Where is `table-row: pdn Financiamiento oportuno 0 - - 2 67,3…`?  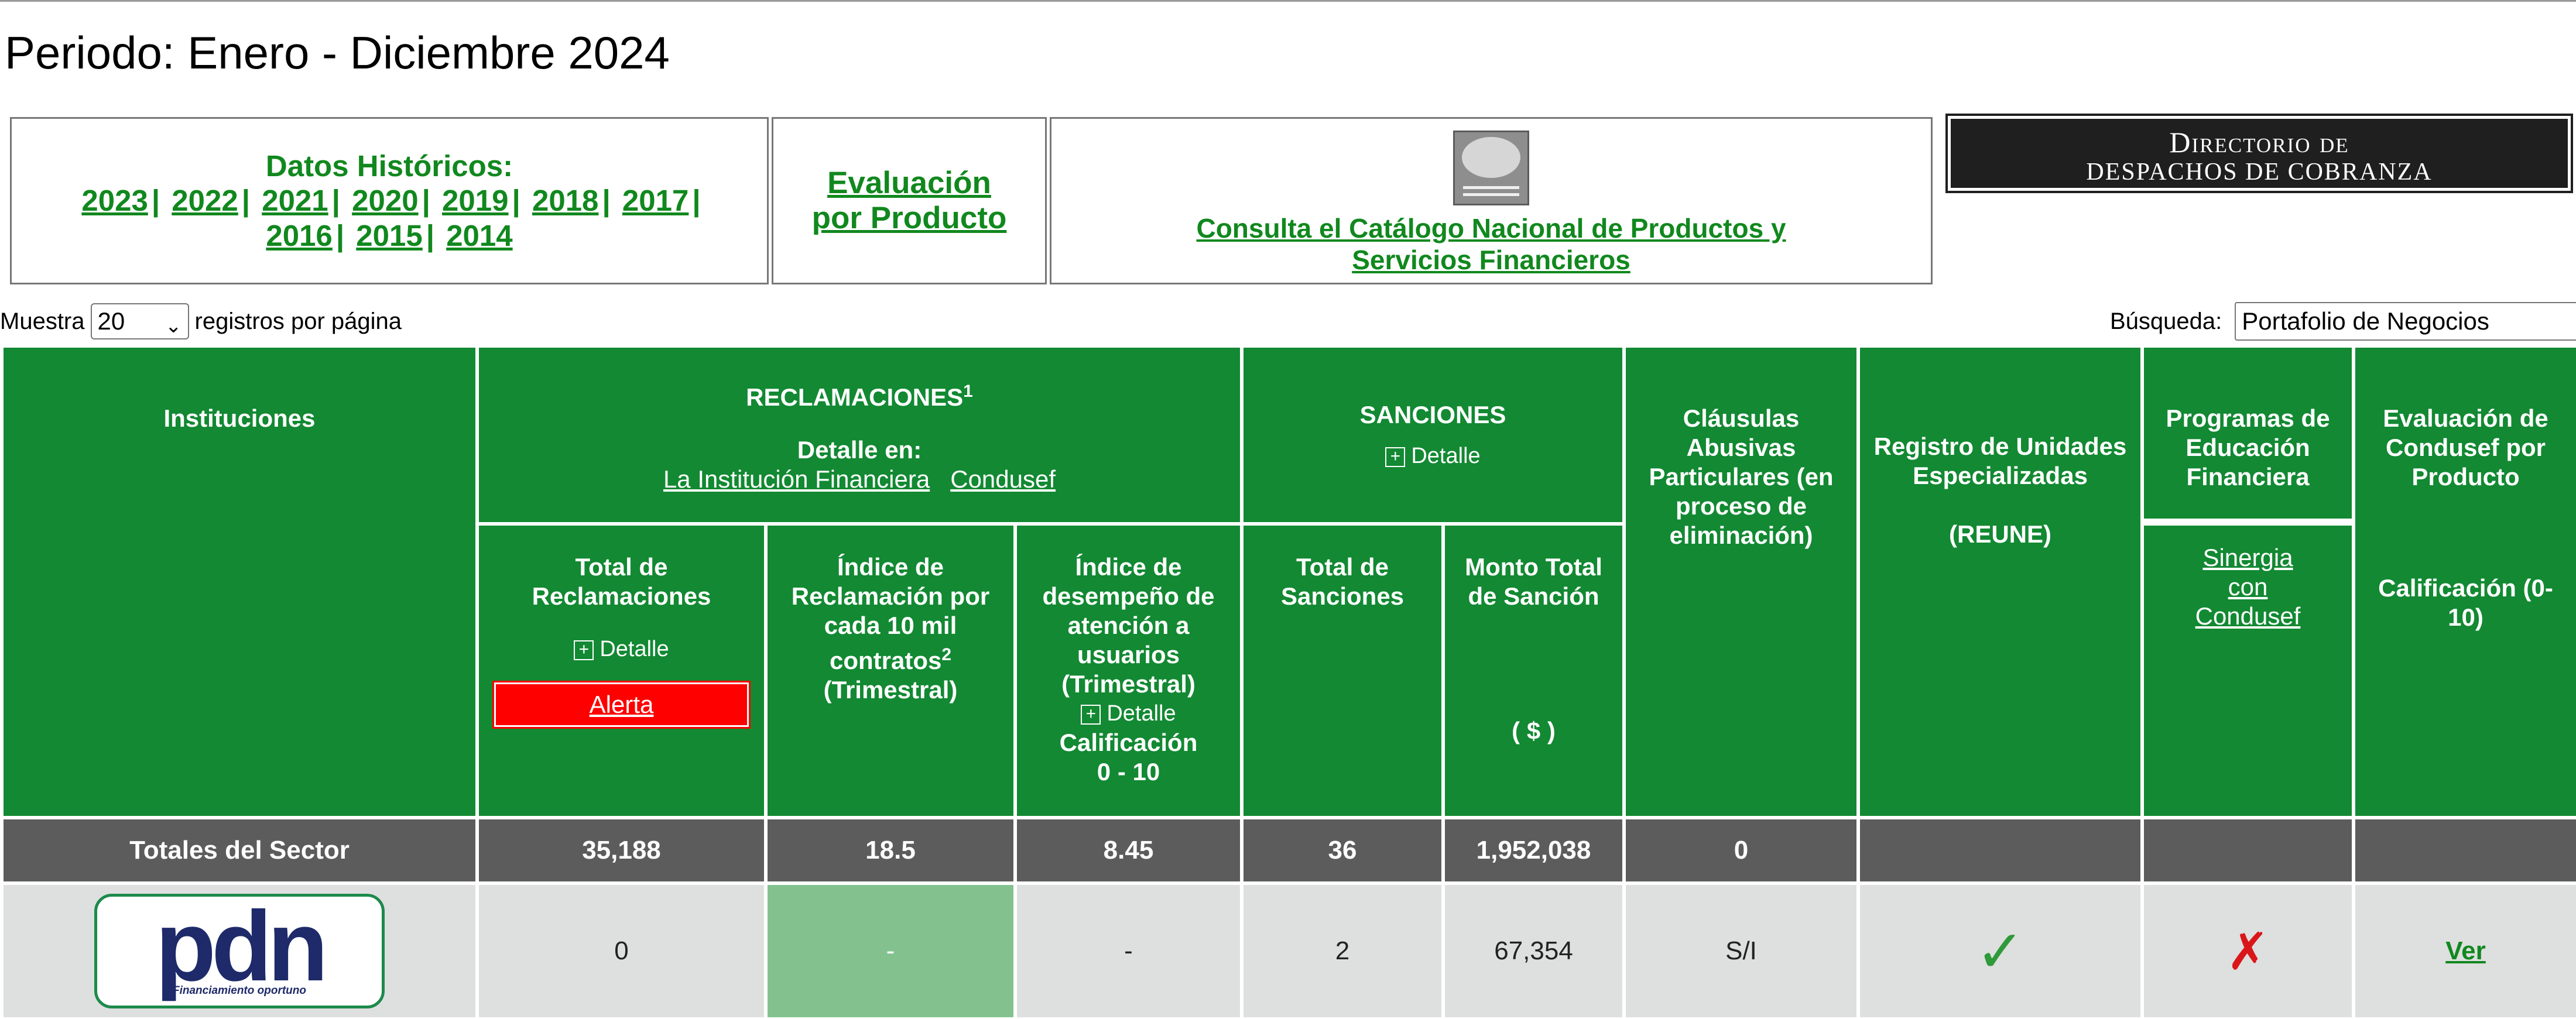 table-row: pdn Financiamiento oportuno 0 - - 2 67,3… is located at coordinates (1290, 951).